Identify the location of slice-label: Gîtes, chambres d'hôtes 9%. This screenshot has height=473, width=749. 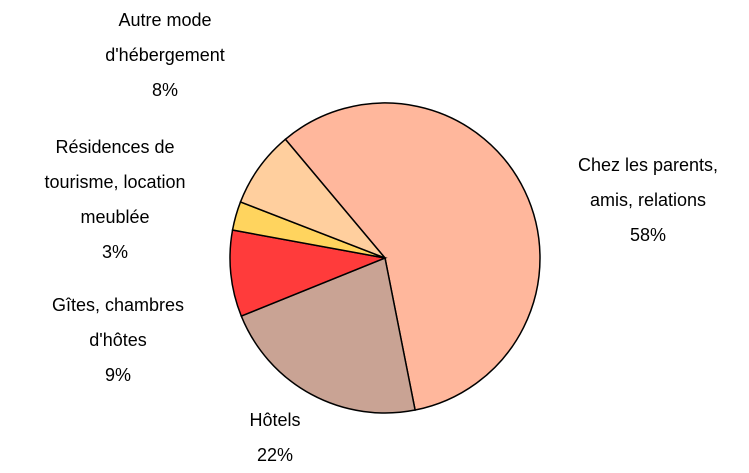
(118, 340).